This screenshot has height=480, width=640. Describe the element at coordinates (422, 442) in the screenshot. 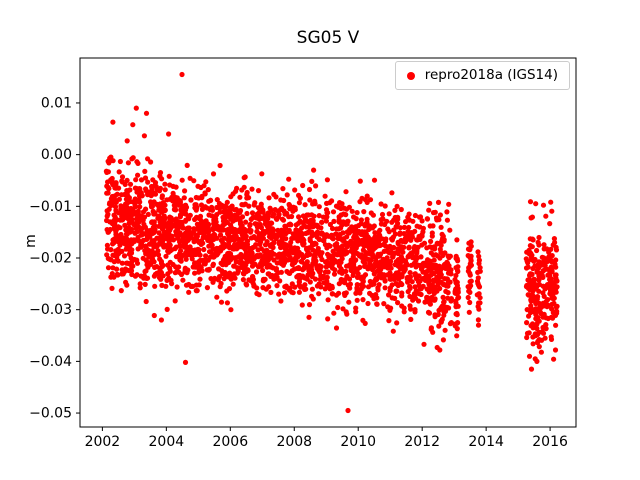

I see `x-tick-label: 2012` at that location.